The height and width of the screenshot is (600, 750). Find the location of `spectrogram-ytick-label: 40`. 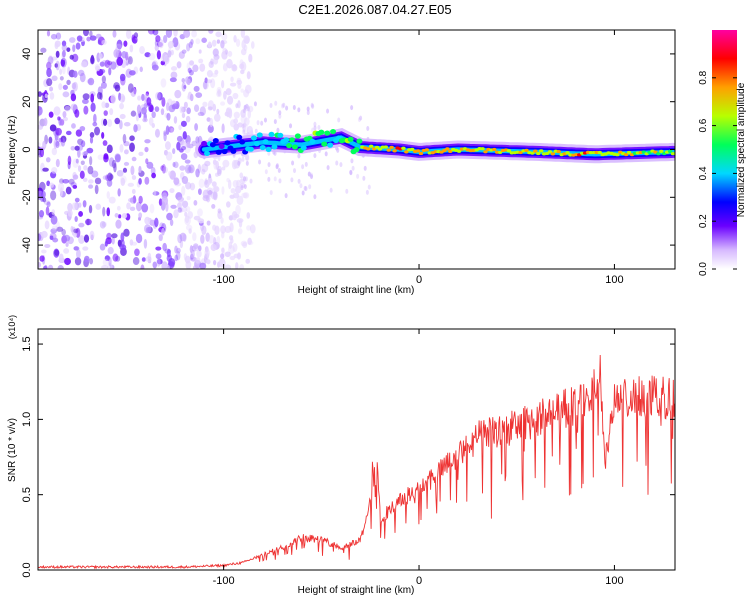

spectrogram-ytick-label: 40 is located at coordinates (27, 54).